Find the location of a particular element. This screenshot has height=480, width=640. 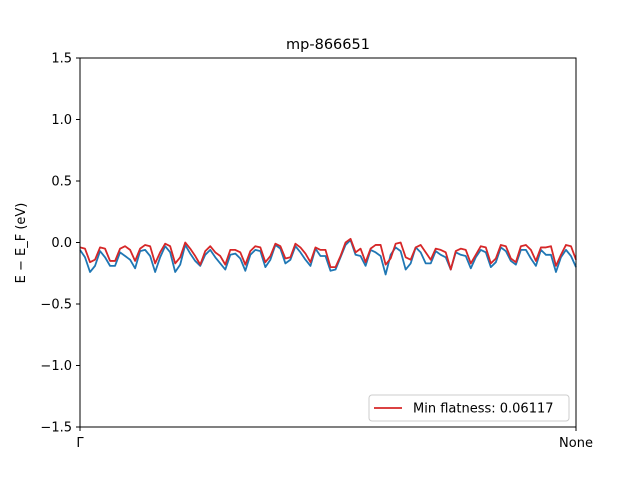

y-tick-label: 0.0 is located at coordinates (61, 243).